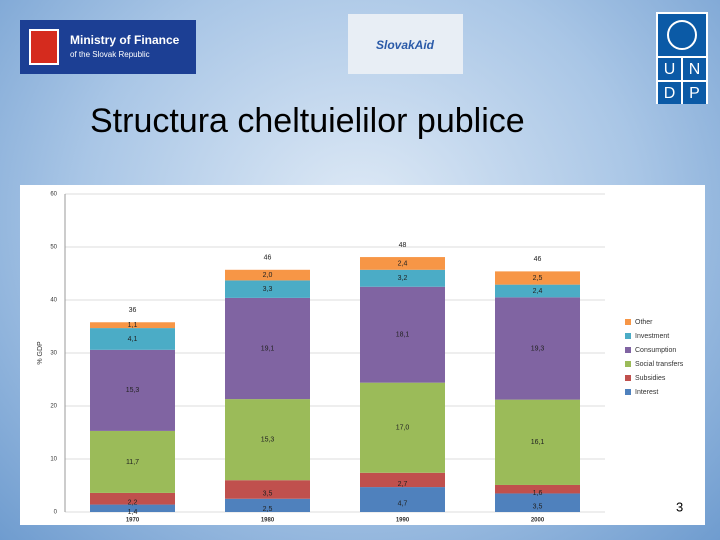  I want to click on legend-label: Other, so click(644, 322).